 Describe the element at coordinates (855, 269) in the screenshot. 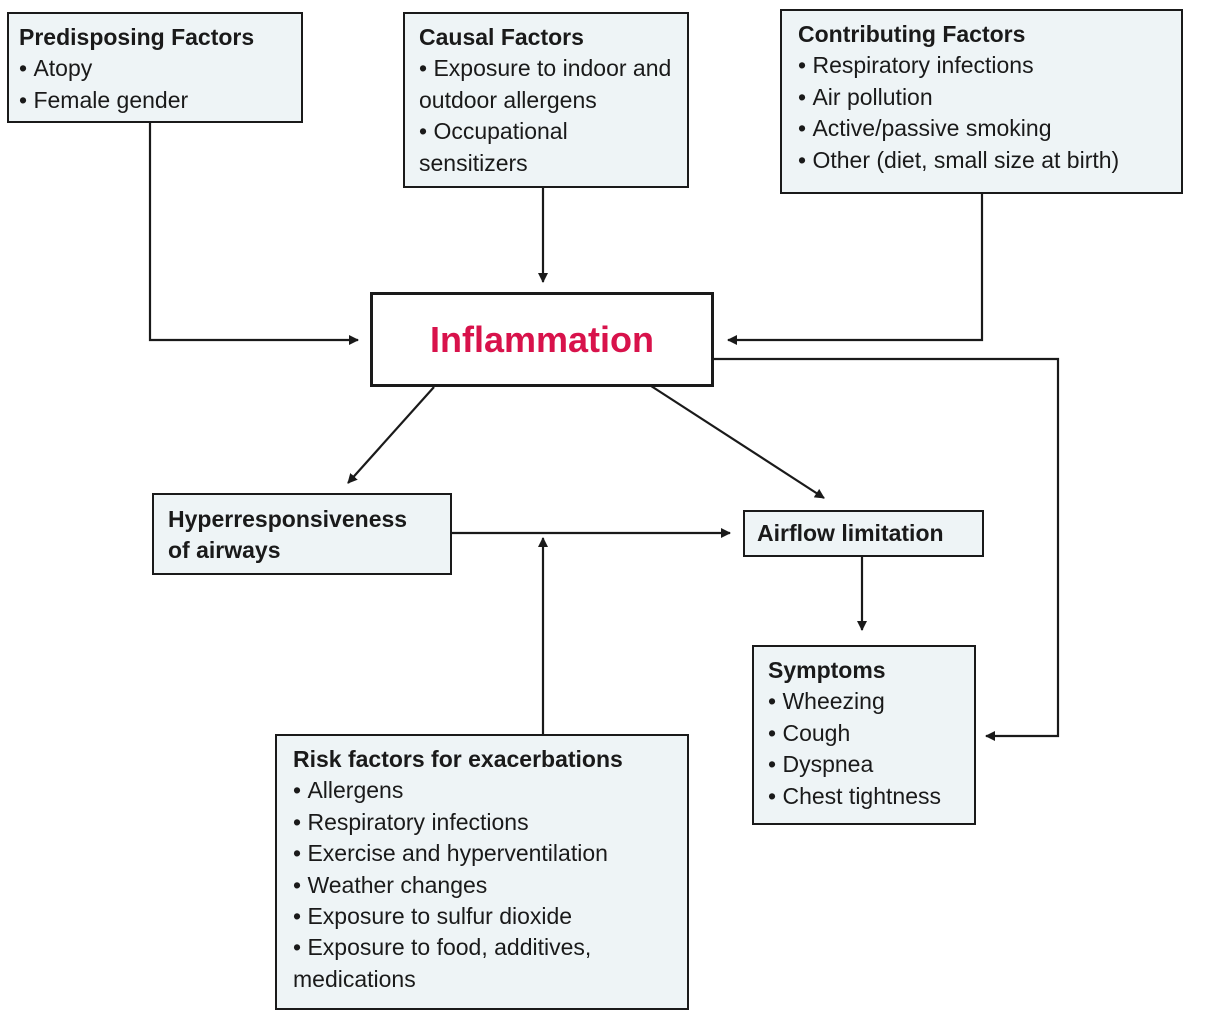

I see `arrow-contributing-to-inflammation` at that location.